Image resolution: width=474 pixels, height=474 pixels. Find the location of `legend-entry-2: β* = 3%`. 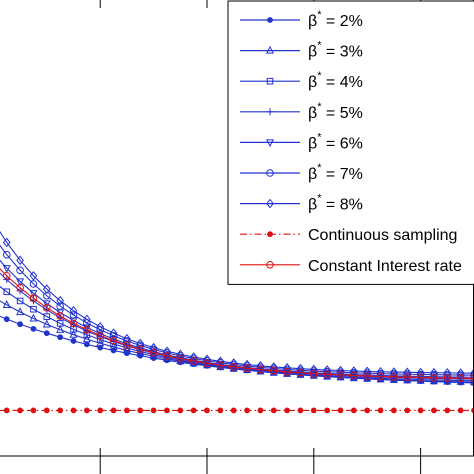

legend-entry-2: β* = 3% is located at coordinates (301, 50).